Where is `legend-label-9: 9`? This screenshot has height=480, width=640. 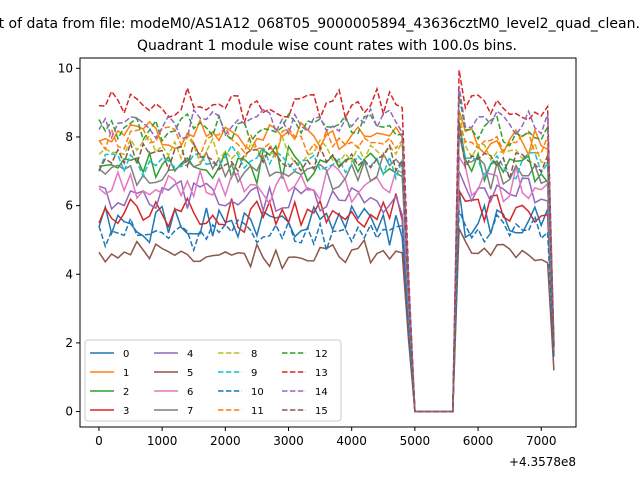 legend-label-9: 9 is located at coordinates (254, 373).